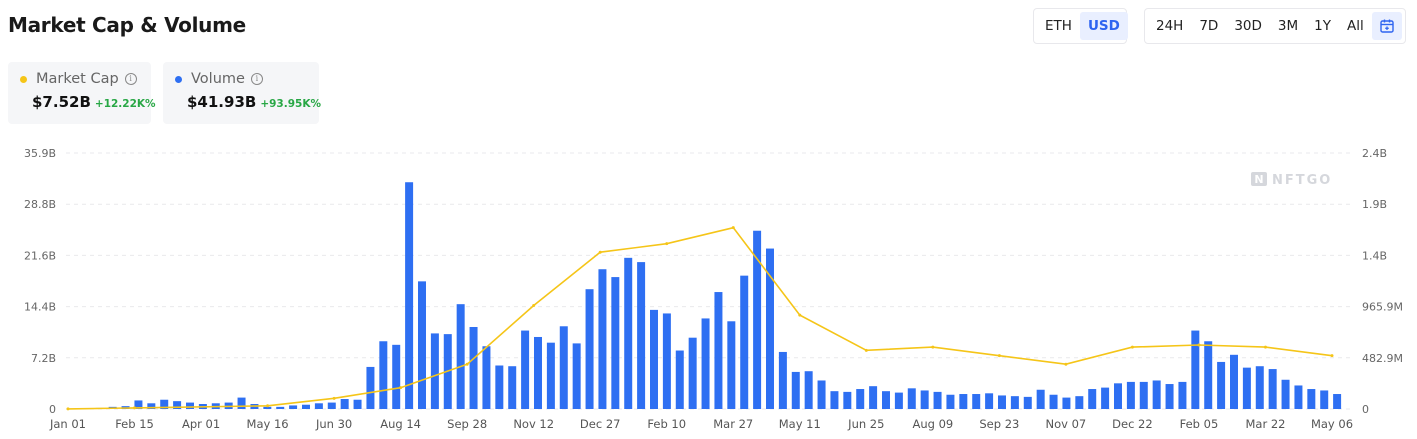 The image size is (1417, 439). I want to click on range-3m-option: 3M, so click(1288, 26).